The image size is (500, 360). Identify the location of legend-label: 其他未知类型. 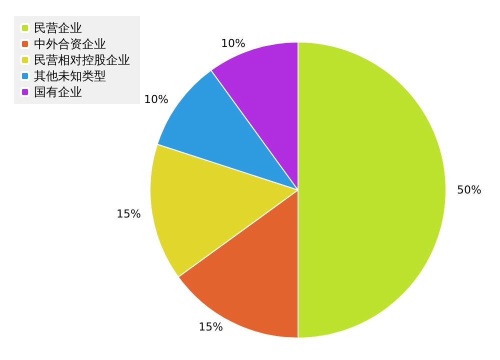
(70, 76).